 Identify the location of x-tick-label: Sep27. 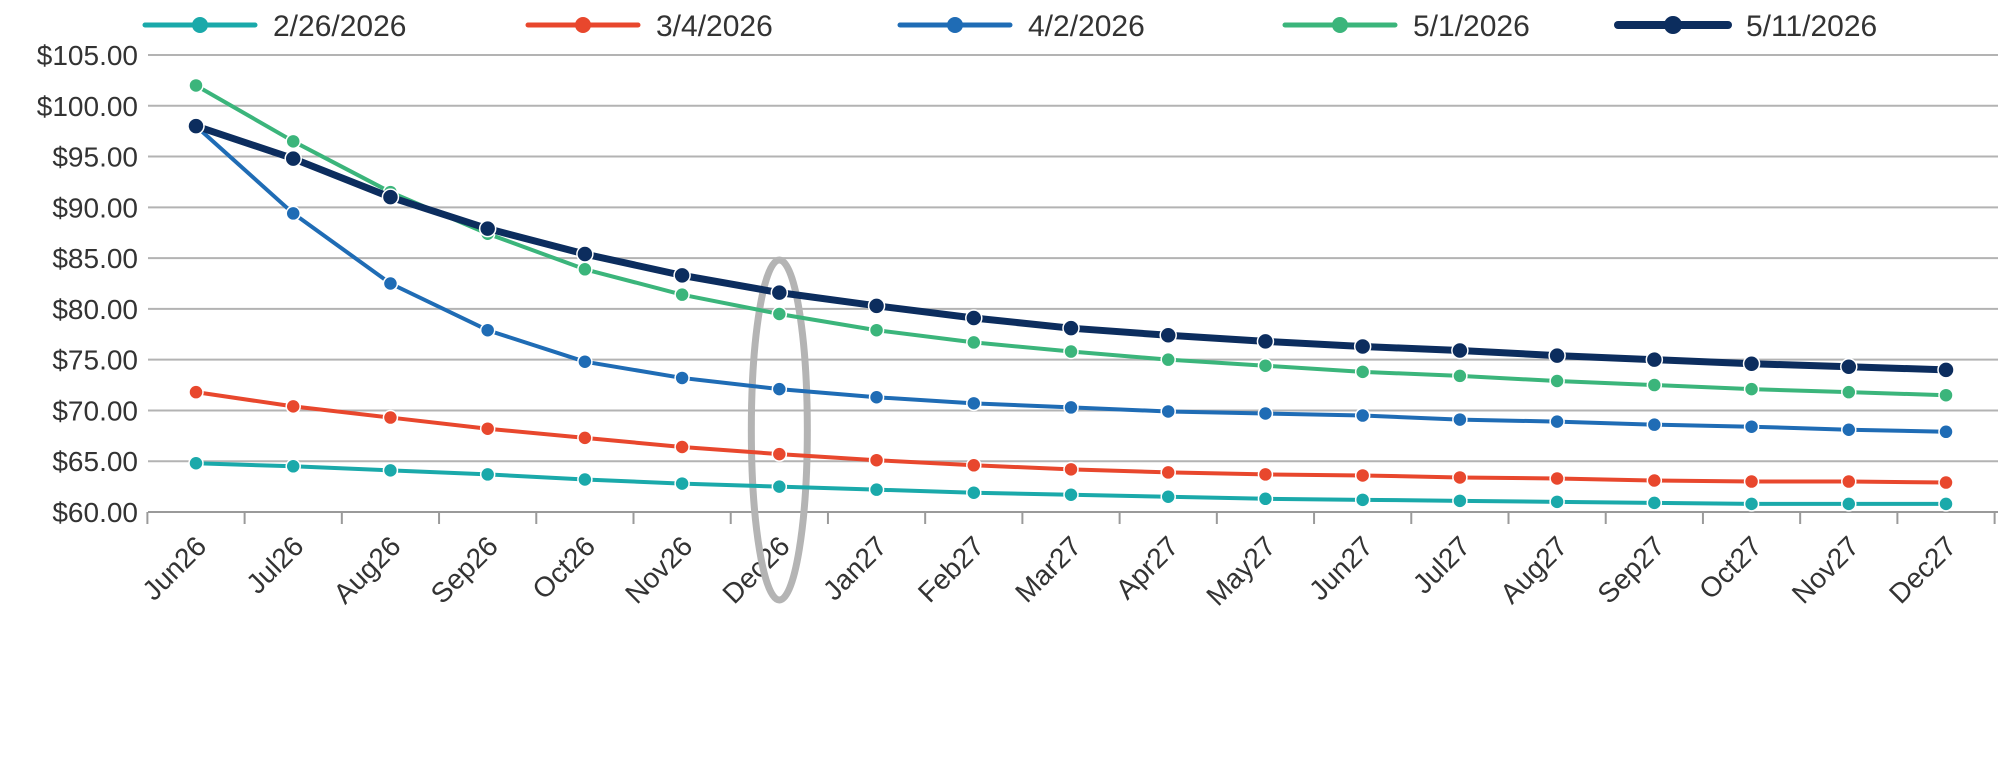
(1630, 569).